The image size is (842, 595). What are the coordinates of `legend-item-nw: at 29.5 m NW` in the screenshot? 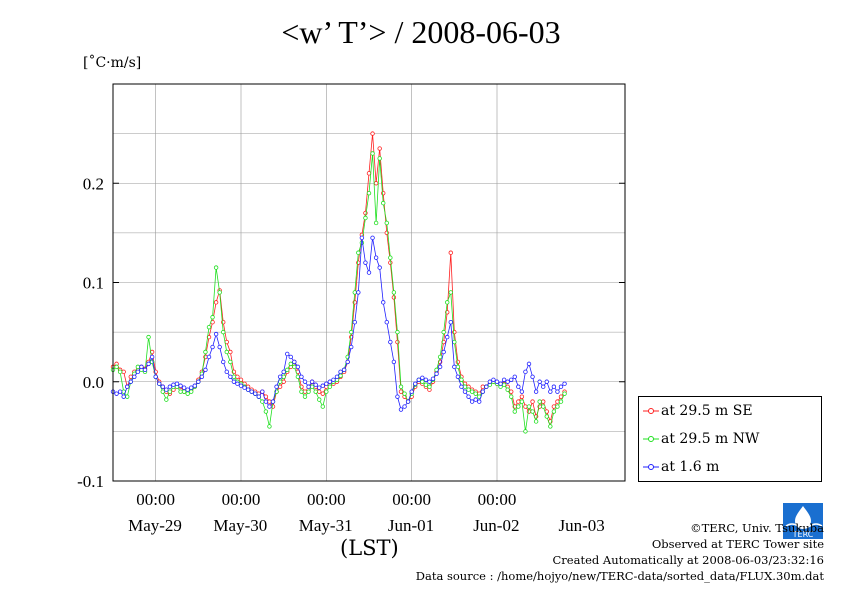 It's located at (730, 440).